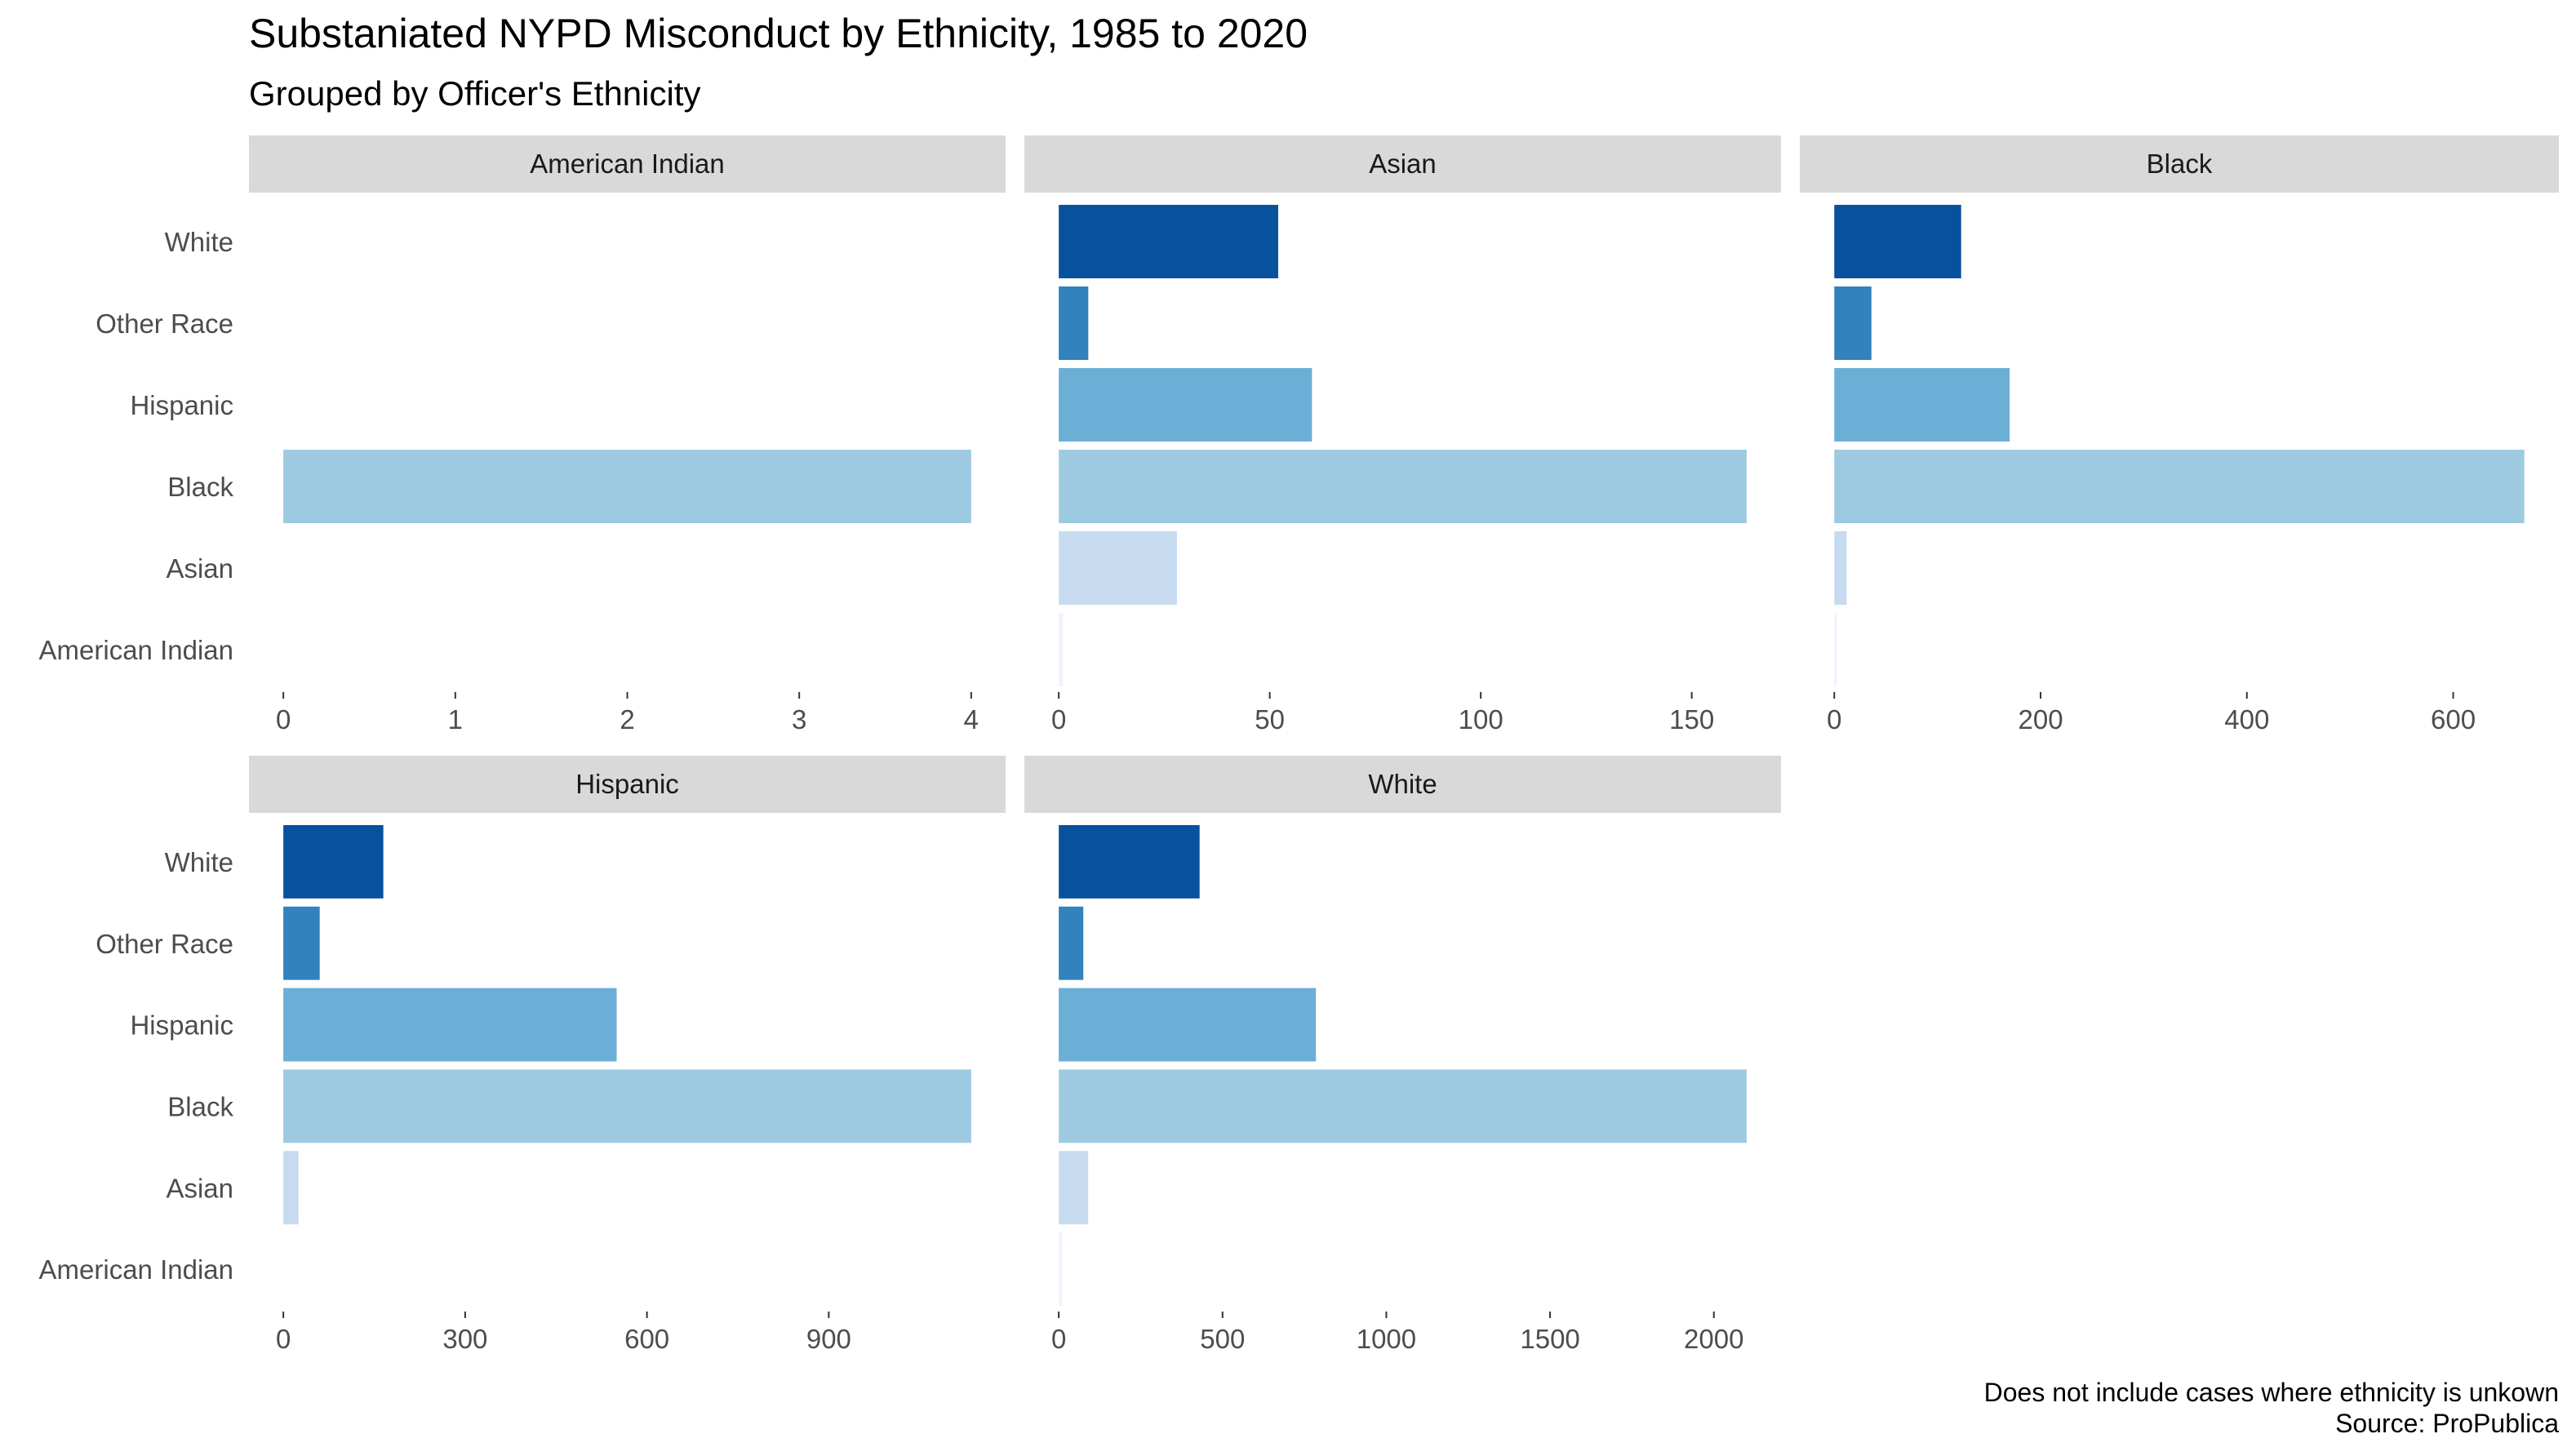 Image resolution: width=2576 pixels, height=1456 pixels. What do you see at coordinates (1481, 719) in the screenshot?
I see `x-tick-label: 100` at bounding box center [1481, 719].